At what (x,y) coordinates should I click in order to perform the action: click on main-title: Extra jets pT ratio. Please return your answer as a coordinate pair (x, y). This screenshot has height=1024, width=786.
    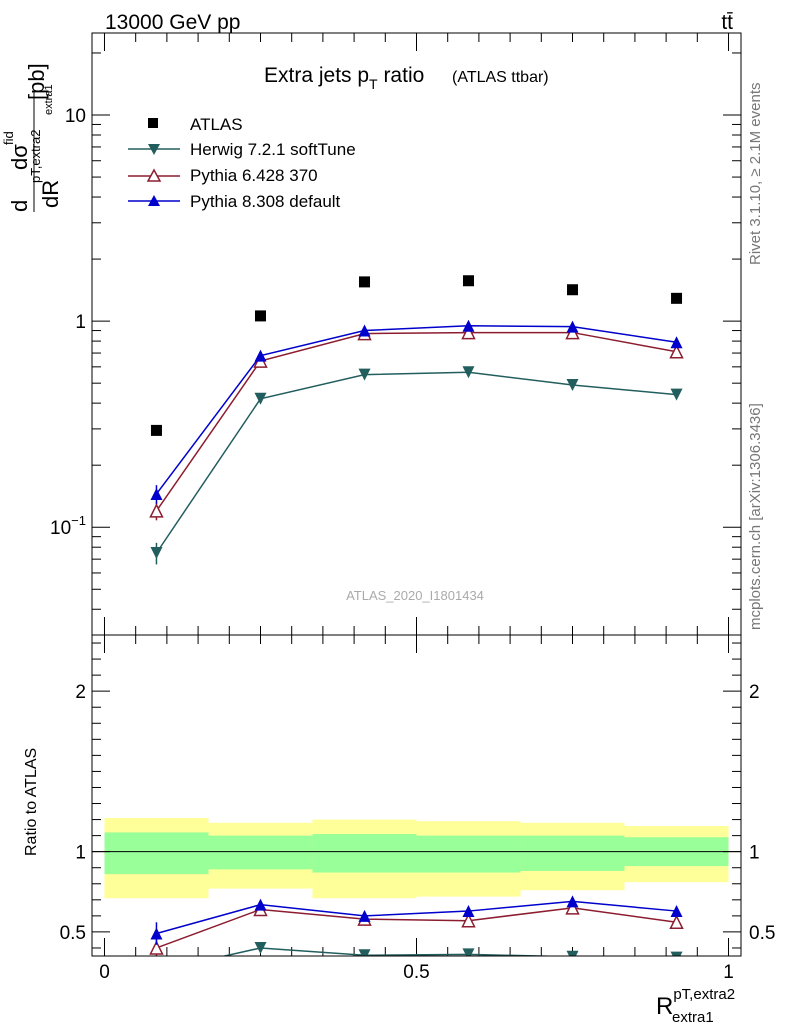
    Looking at the image, I should click on (344, 78).